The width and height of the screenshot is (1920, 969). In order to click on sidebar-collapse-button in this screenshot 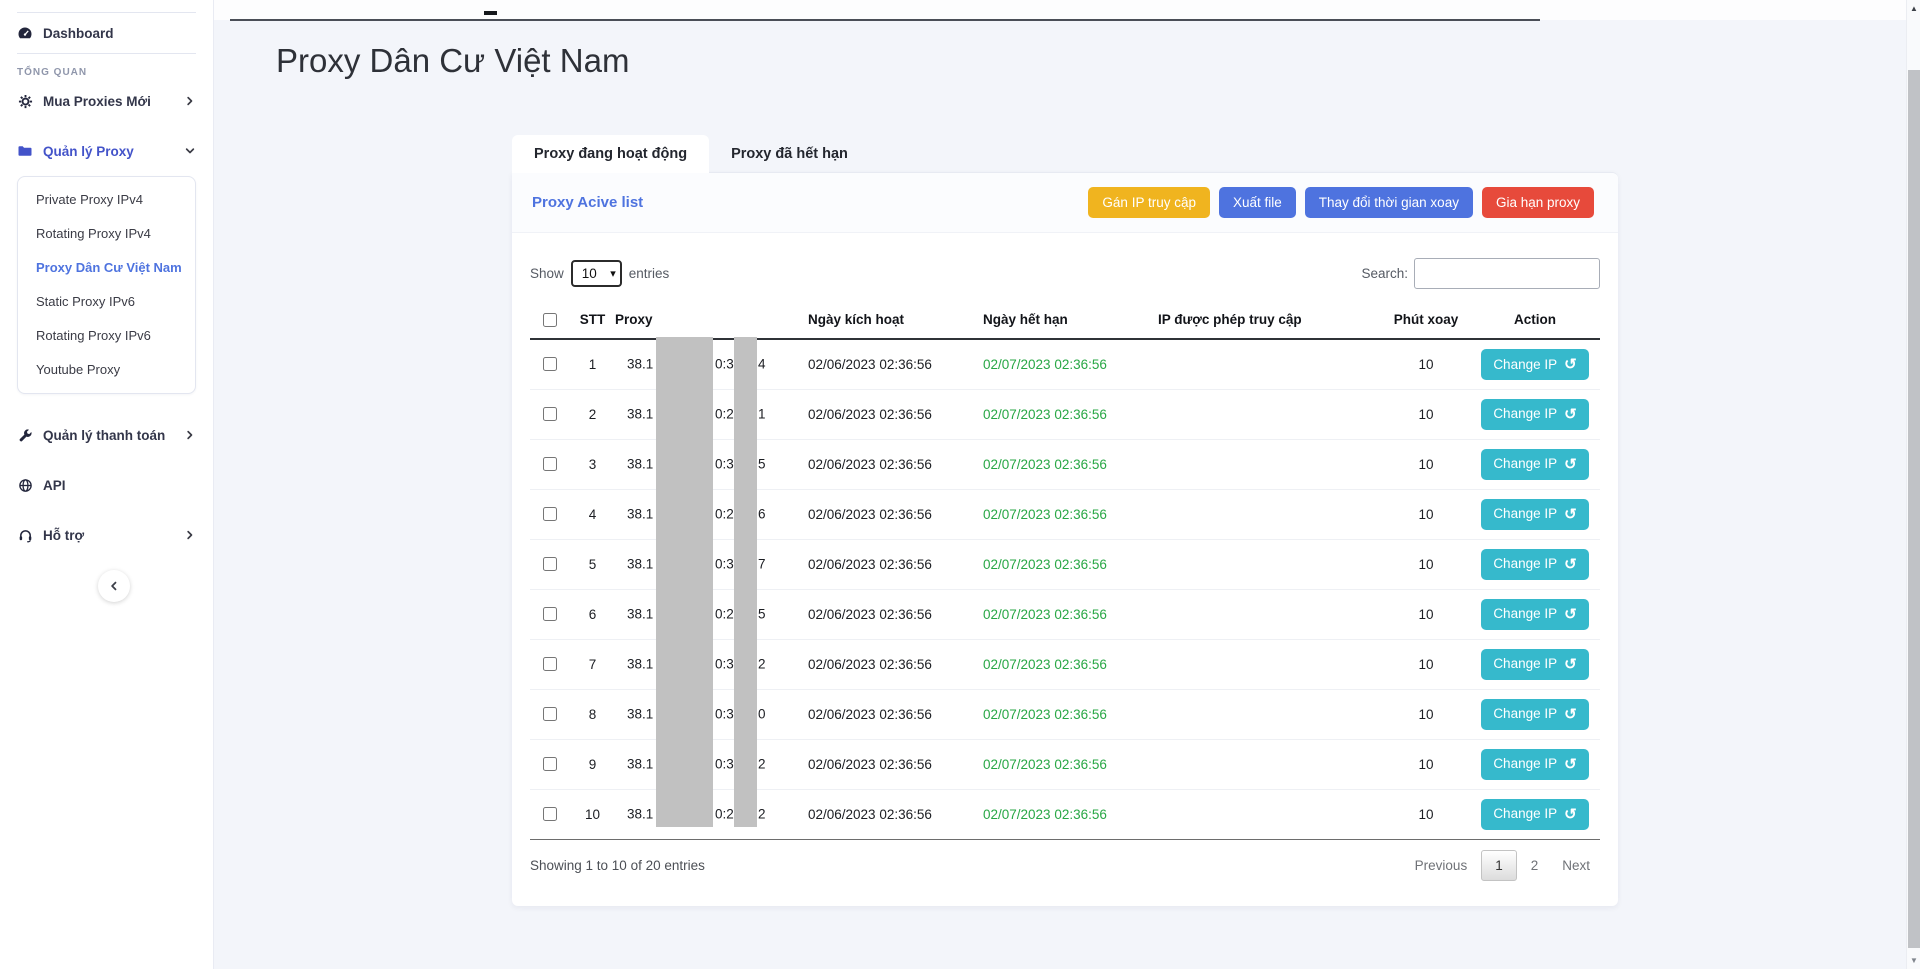, I will do `click(114, 586)`.